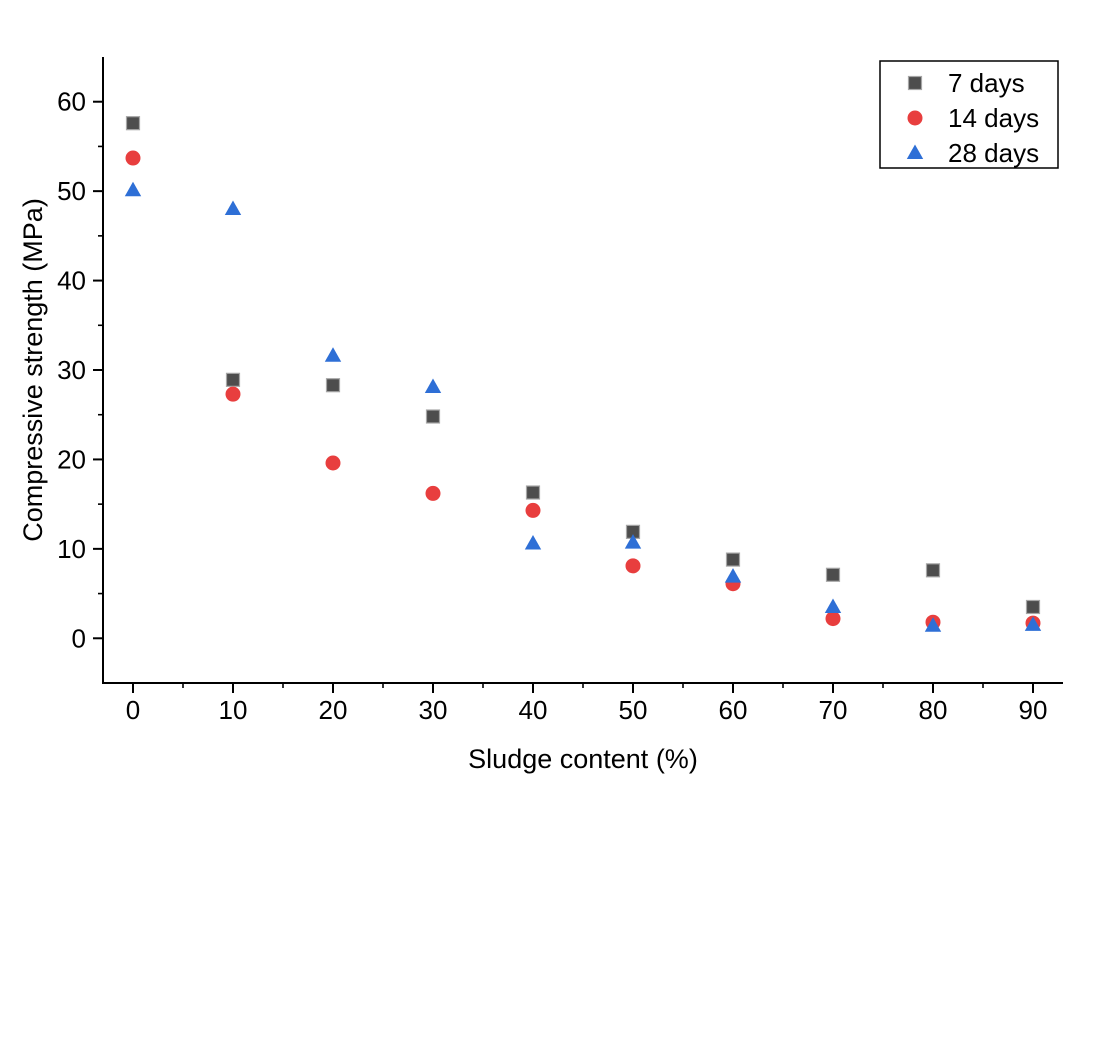 The image size is (1100, 1050). What do you see at coordinates (71, 102) in the screenshot?
I see `y-tick-label: 60` at bounding box center [71, 102].